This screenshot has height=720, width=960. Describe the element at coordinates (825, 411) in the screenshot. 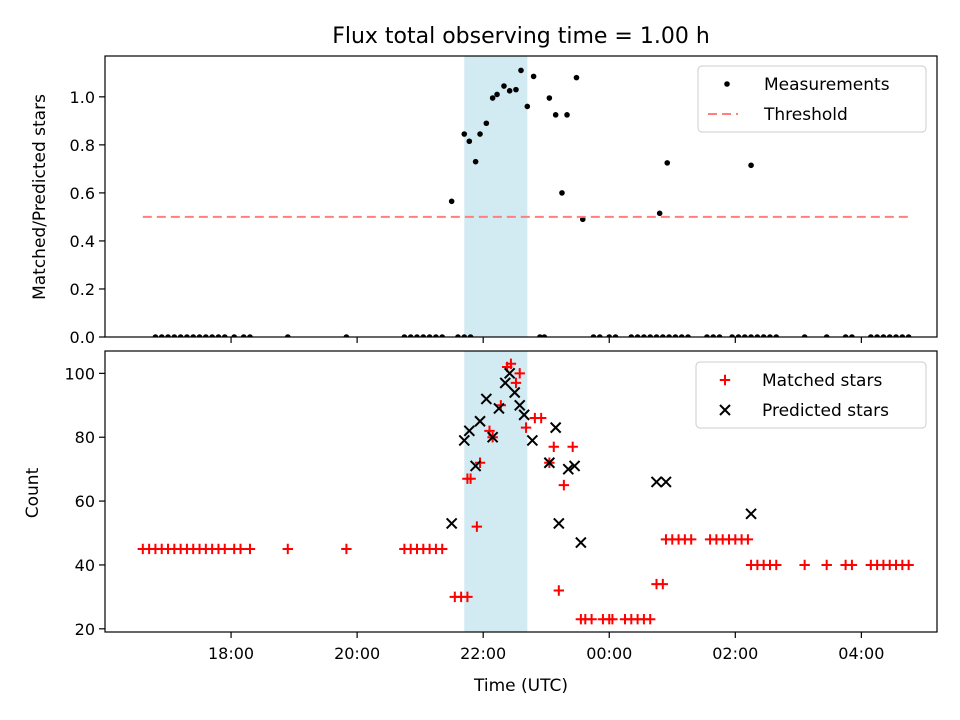

I see `legend-predicted-stars-label: Predicted stars` at that location.